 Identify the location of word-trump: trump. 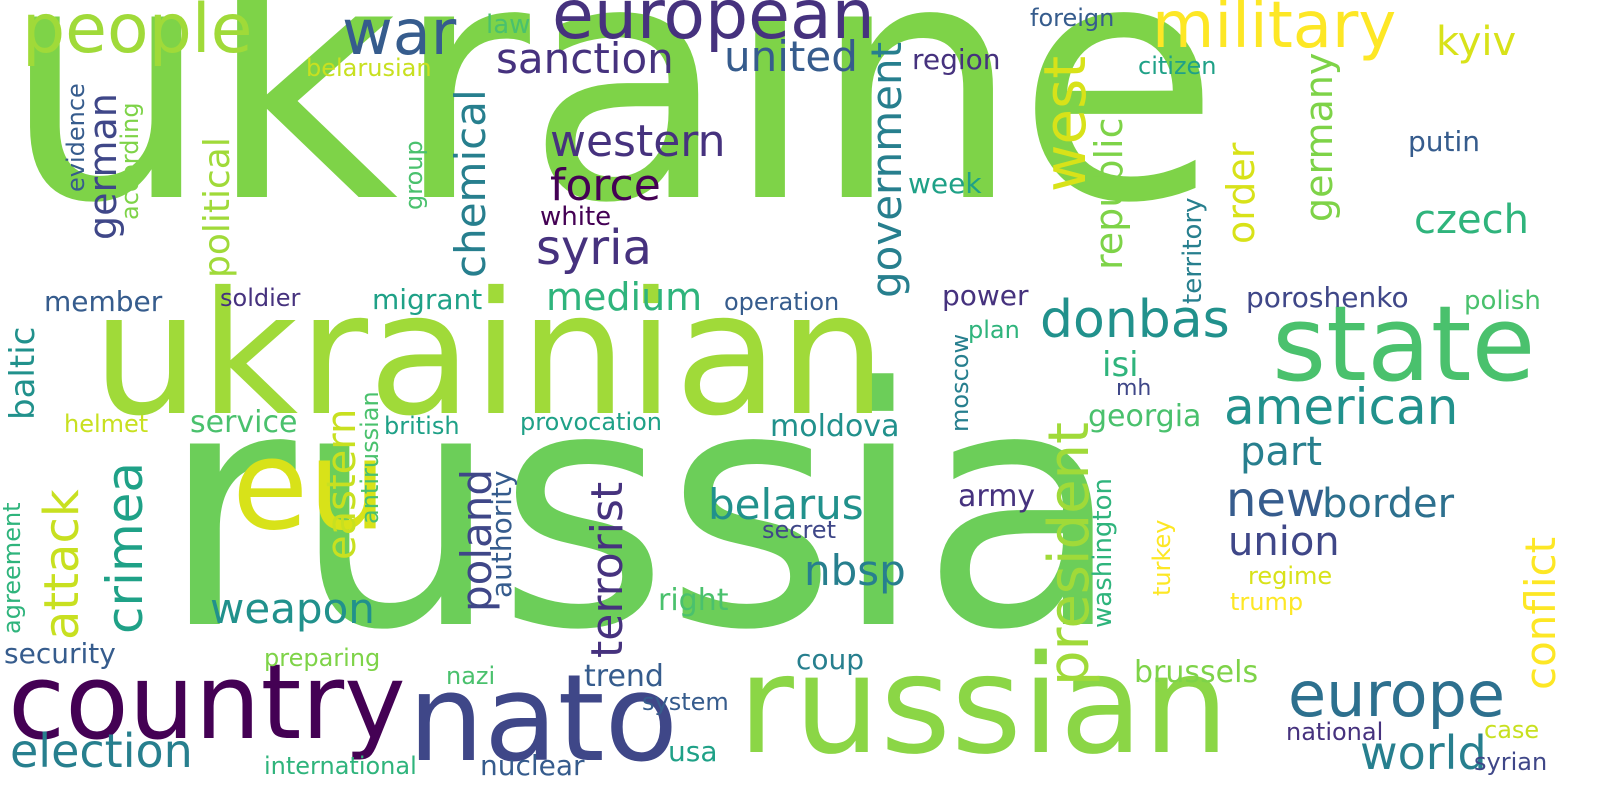
(1267, 602).